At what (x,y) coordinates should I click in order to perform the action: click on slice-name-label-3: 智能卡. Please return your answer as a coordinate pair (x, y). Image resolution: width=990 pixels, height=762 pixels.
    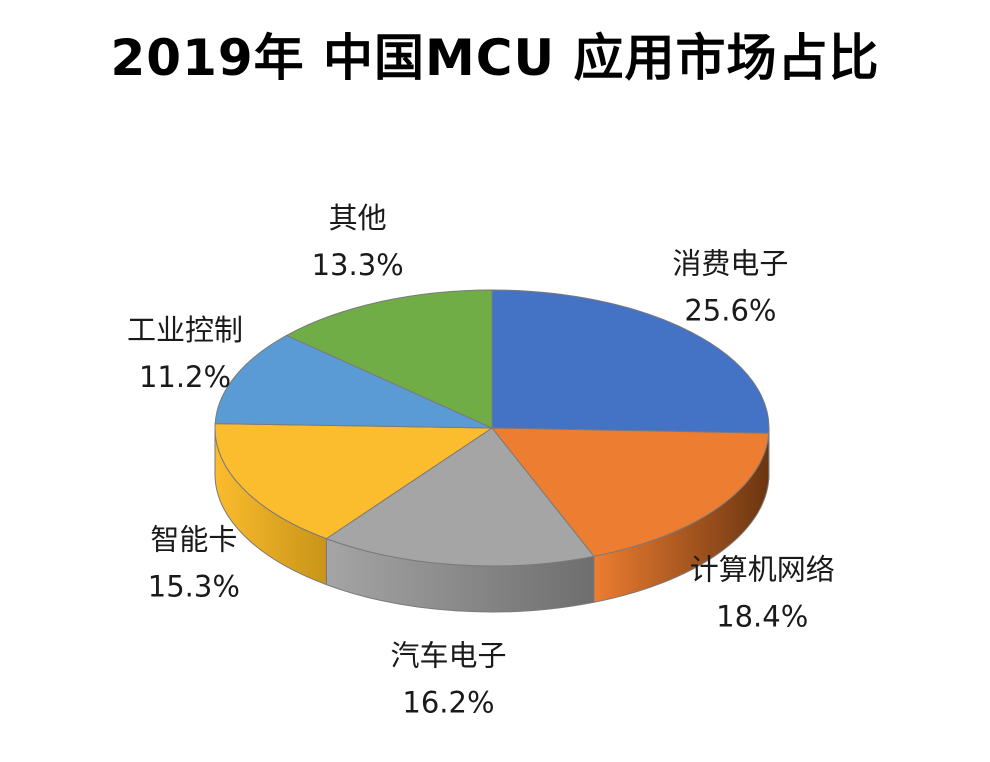
    Looking at the image, I should click on (193, 540).